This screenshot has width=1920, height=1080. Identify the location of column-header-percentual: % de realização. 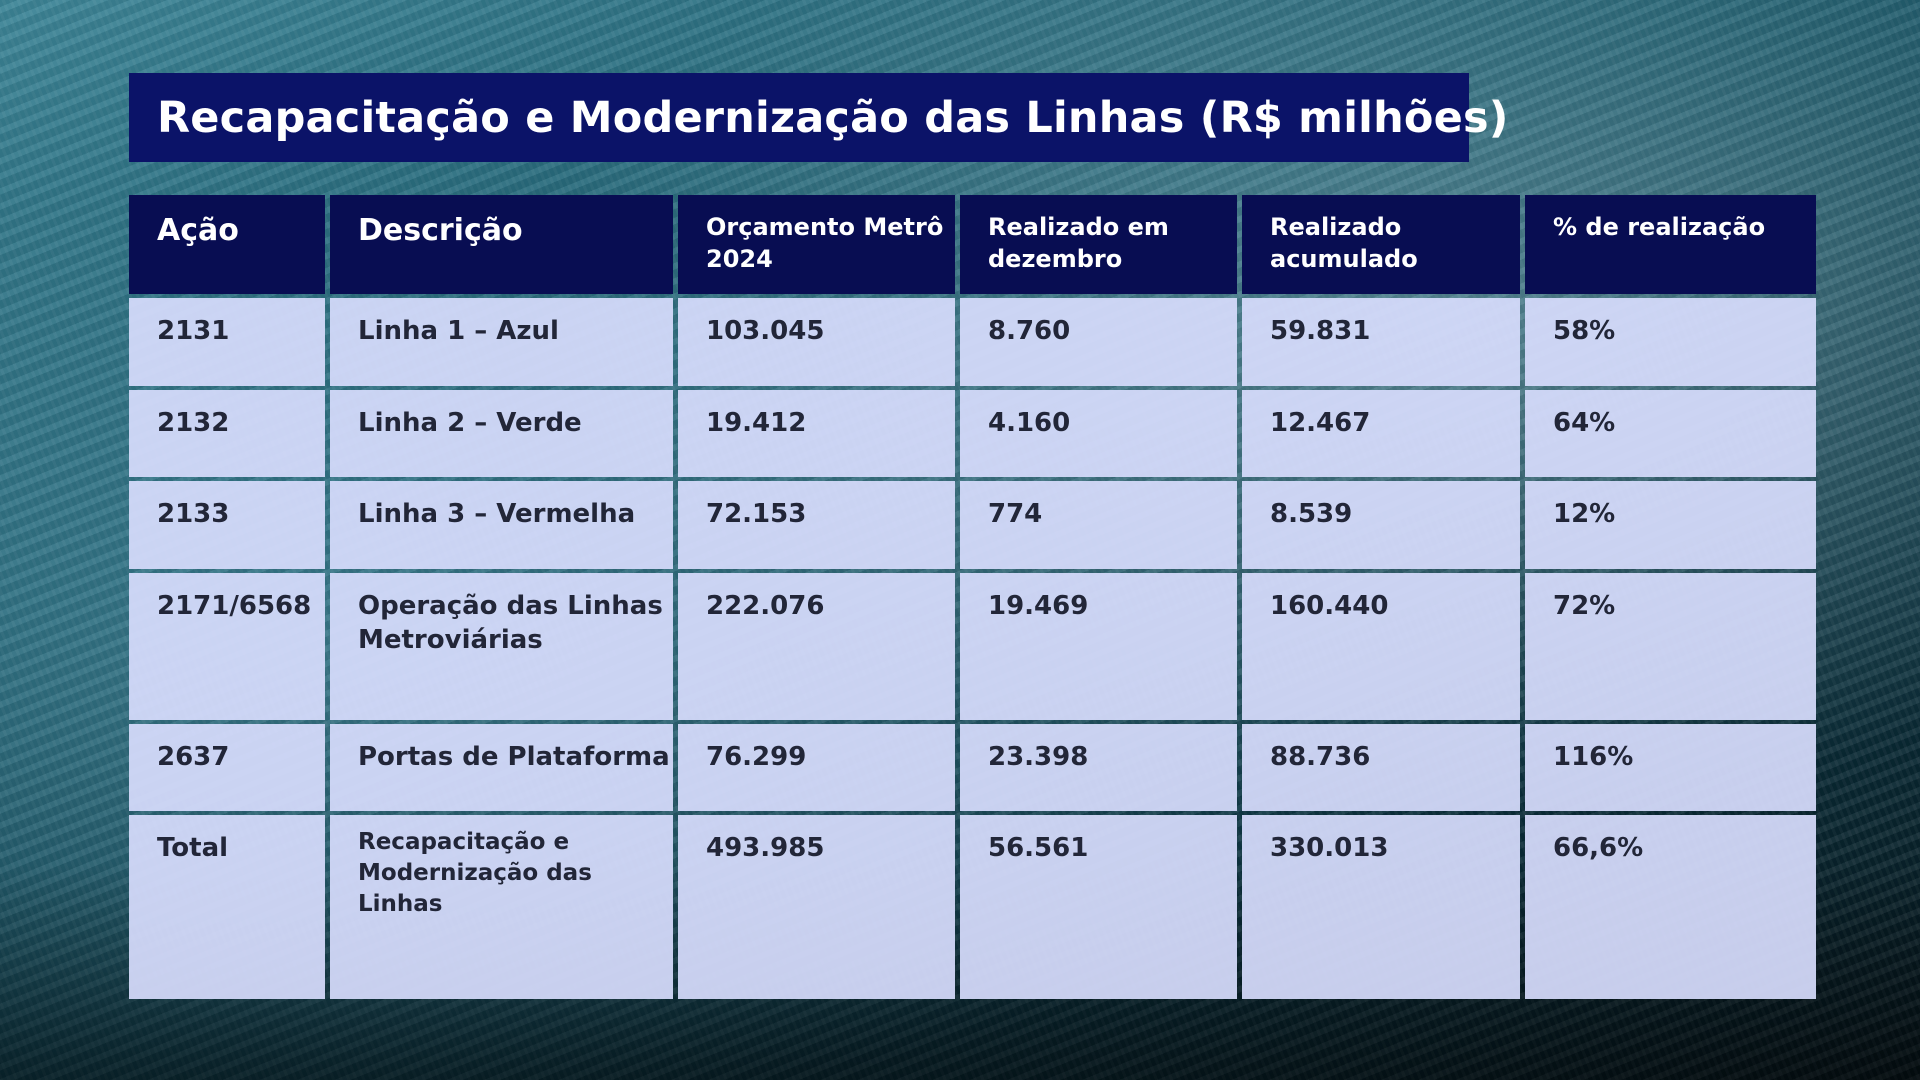
(1670, 244).